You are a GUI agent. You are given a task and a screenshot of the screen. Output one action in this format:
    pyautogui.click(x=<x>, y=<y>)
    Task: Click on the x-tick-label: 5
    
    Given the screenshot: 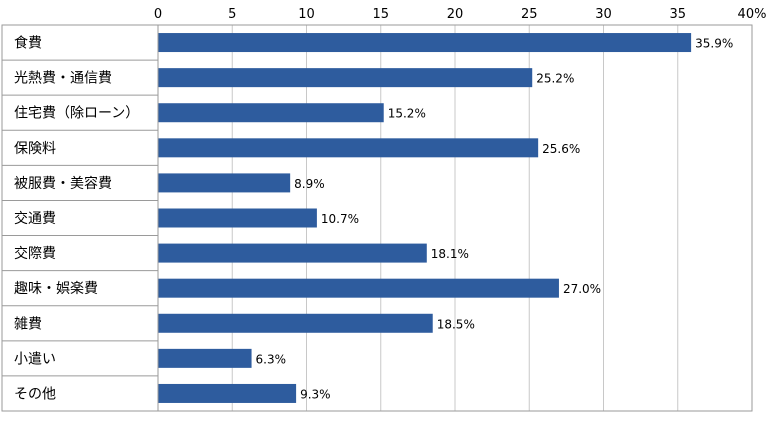 What is the action you would take?
    pyautogui.click(x=232, y=14)
    